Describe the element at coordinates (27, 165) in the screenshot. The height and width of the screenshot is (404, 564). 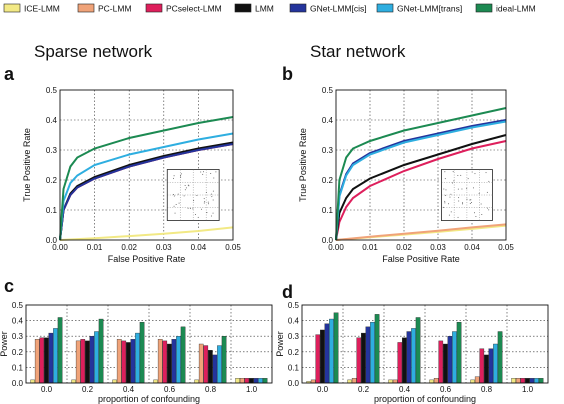
I see `y-axis-title-a: True Positive Rate` at that location.